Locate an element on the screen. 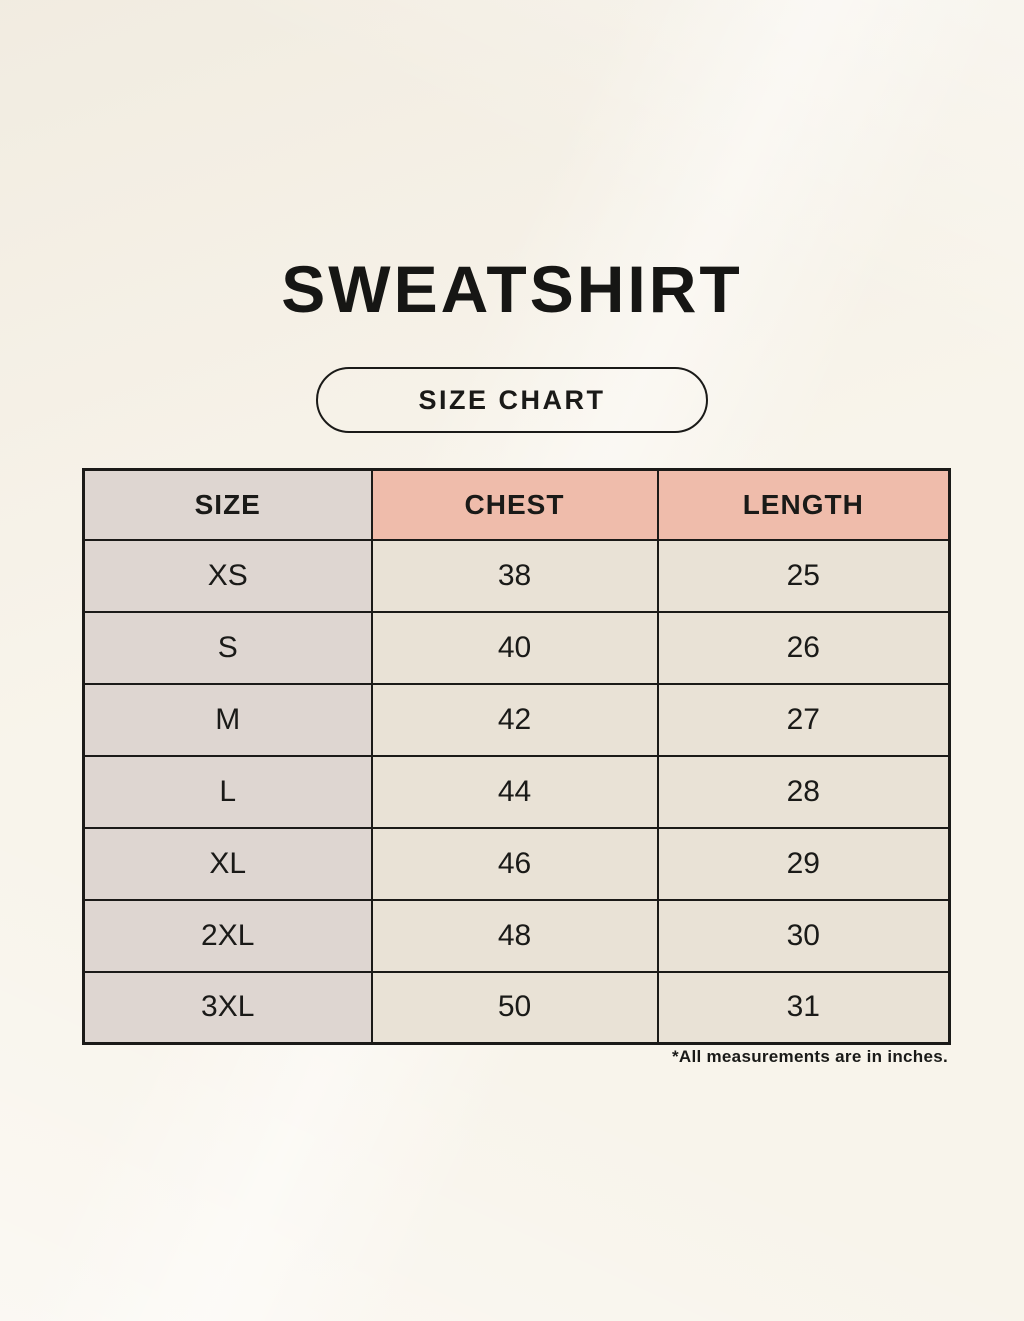  table-row-3xl: 3XL 50 31 is located at coordinates (516, 1007).